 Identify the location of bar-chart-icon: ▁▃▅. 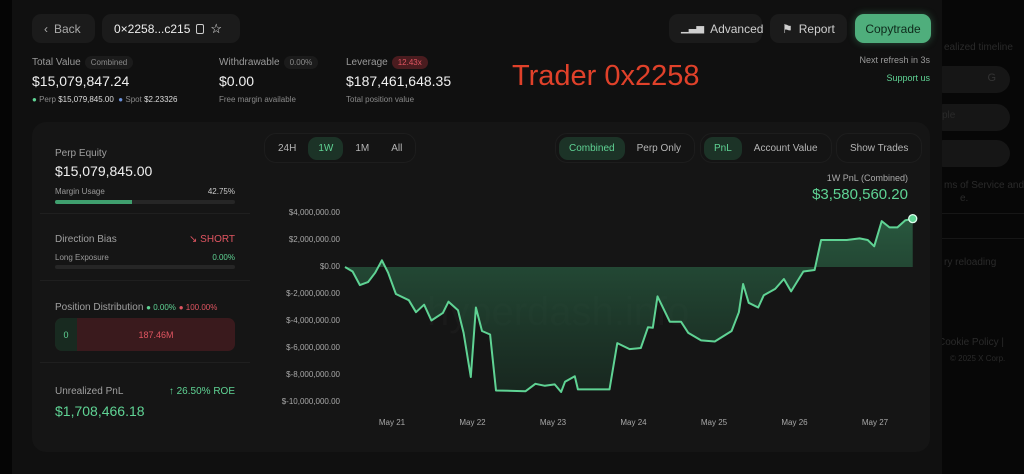
(693, 28).